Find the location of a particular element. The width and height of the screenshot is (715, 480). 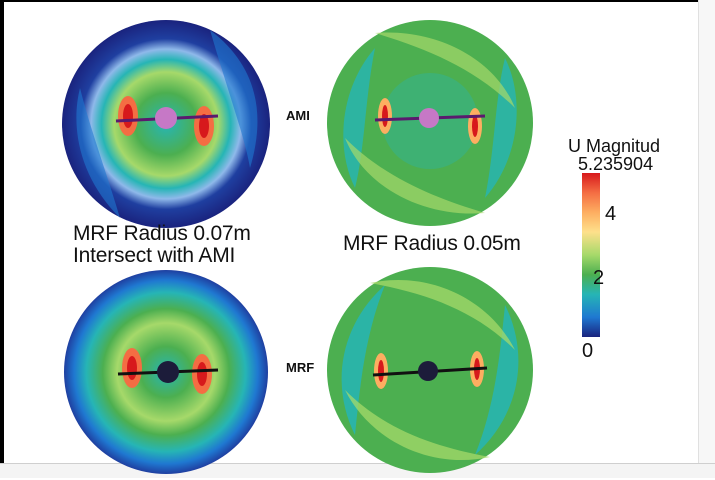

flow-field-mrf-r005 is located at coordinates (430, 370).